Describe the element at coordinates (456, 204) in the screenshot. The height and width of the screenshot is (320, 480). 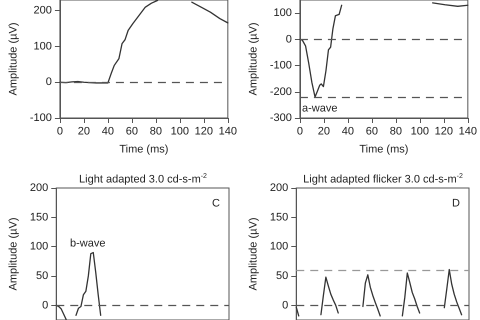
I see `annotation: D` at that location.